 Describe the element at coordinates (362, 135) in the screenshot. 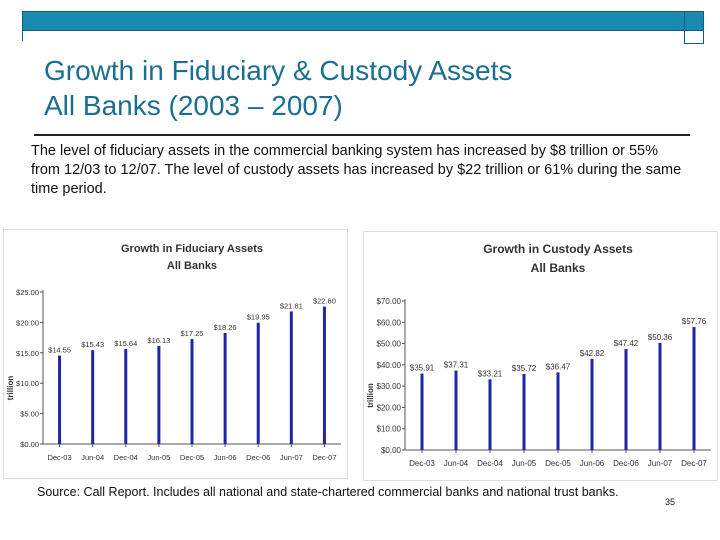

I see `title-divider` at that location.